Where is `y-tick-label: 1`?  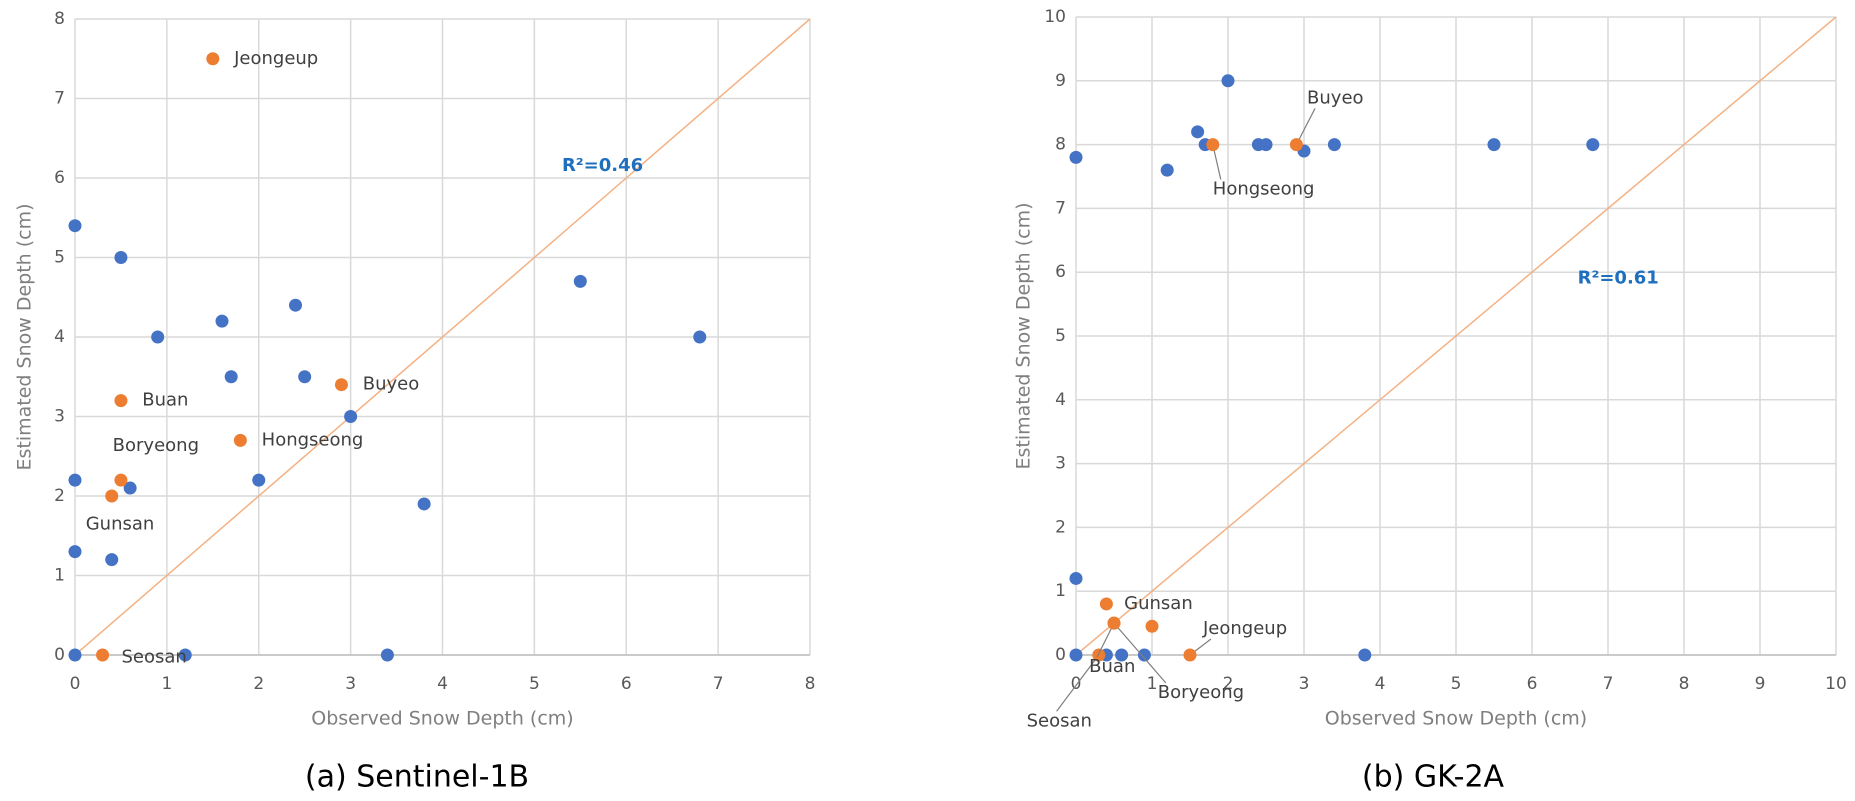 y-tick-label: 1 is located at coordinates (59, 576).